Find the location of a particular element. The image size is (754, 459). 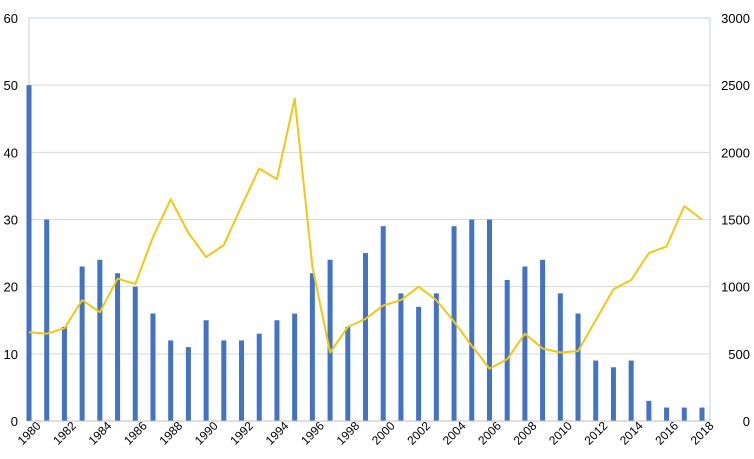

x-tick-label: 1982 is located at coordinates (64, 433).